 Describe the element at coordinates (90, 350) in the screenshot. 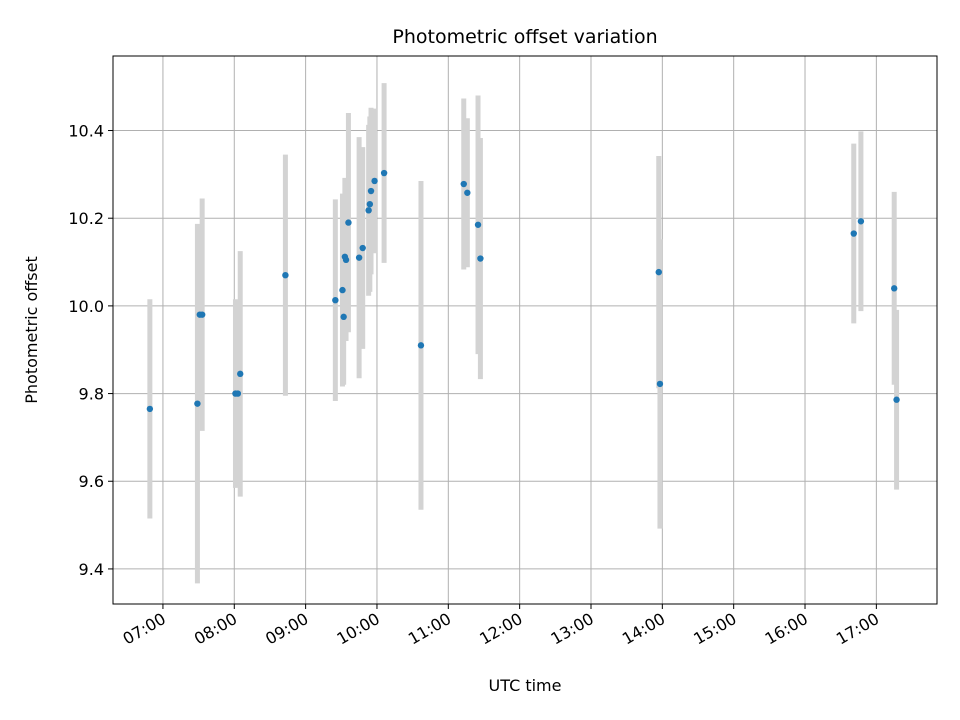

I see `y-axis-ticks: 9.4 9.6 9.8 10.0 10.2 10.4` at that location.